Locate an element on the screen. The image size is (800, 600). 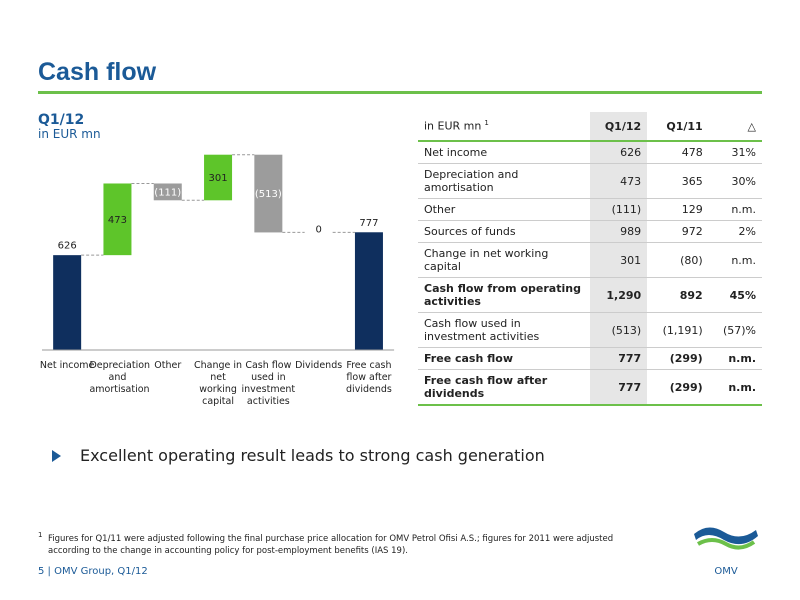
table-cell: 30% is located at coordinates (735, 181).